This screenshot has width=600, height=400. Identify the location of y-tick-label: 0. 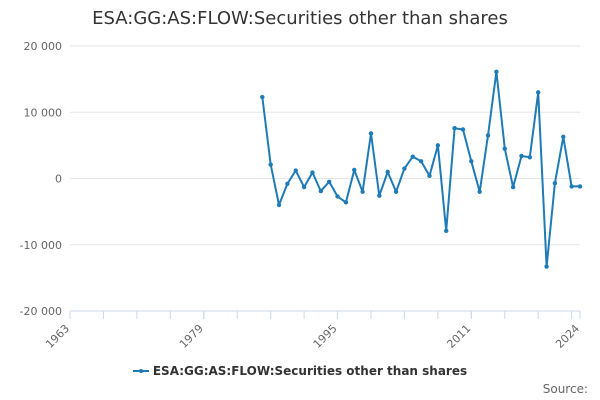
(58, 179).